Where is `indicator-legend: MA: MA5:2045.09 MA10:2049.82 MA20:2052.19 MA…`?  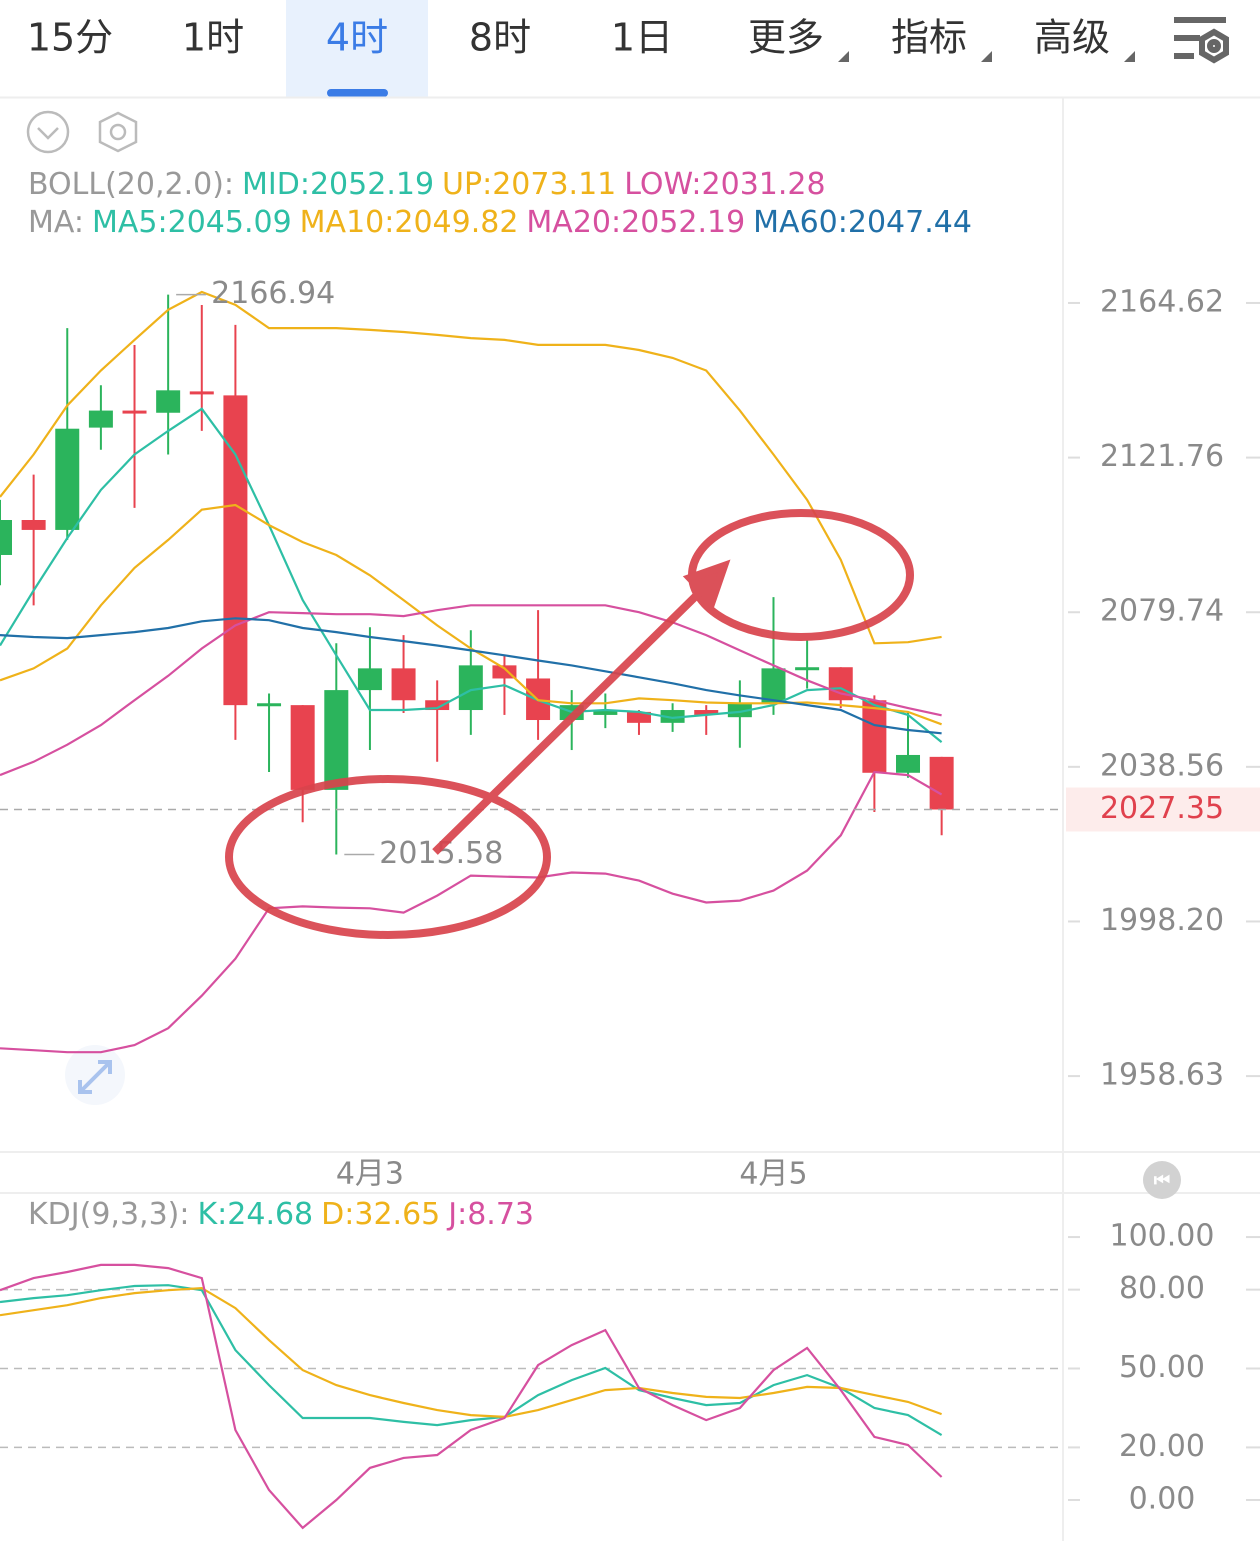 indicator-legend: MA: MA5:2045.09 MA10:2049.82 MA20:2052.19 MA… is located at coordinates (500, 222).